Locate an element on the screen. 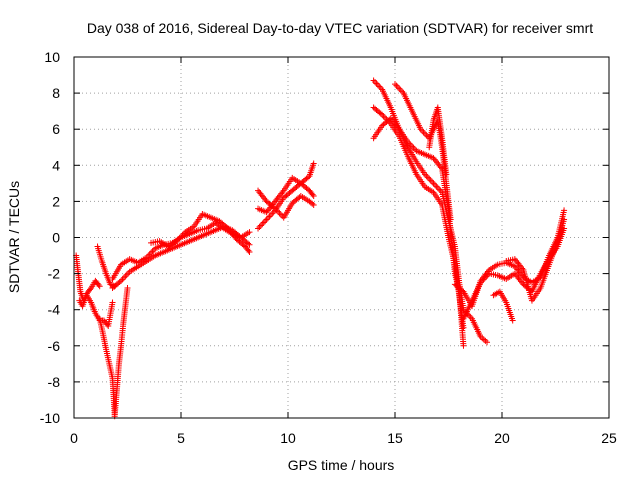 Image resolution: width=640 pixels, height=480 pixels. y-tick-label: 0 is located at coordinates (56, 238).